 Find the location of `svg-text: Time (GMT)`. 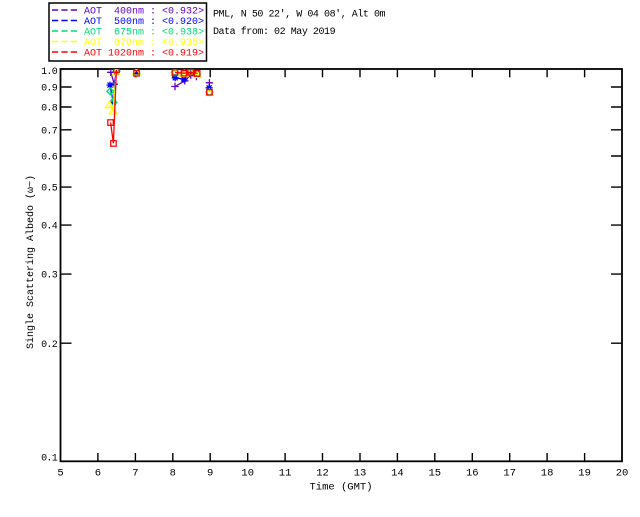

svg-text: Time (GMT) is located at coordinates (340, 488).